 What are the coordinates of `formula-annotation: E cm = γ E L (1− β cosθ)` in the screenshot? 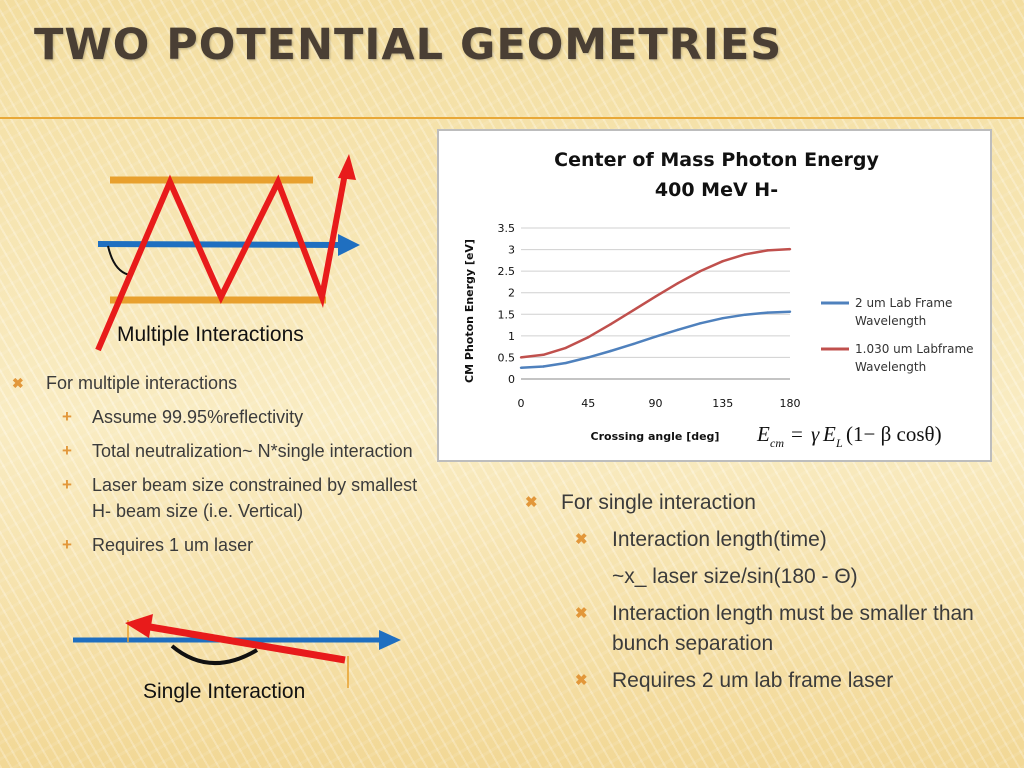 It's located at (849, 436).